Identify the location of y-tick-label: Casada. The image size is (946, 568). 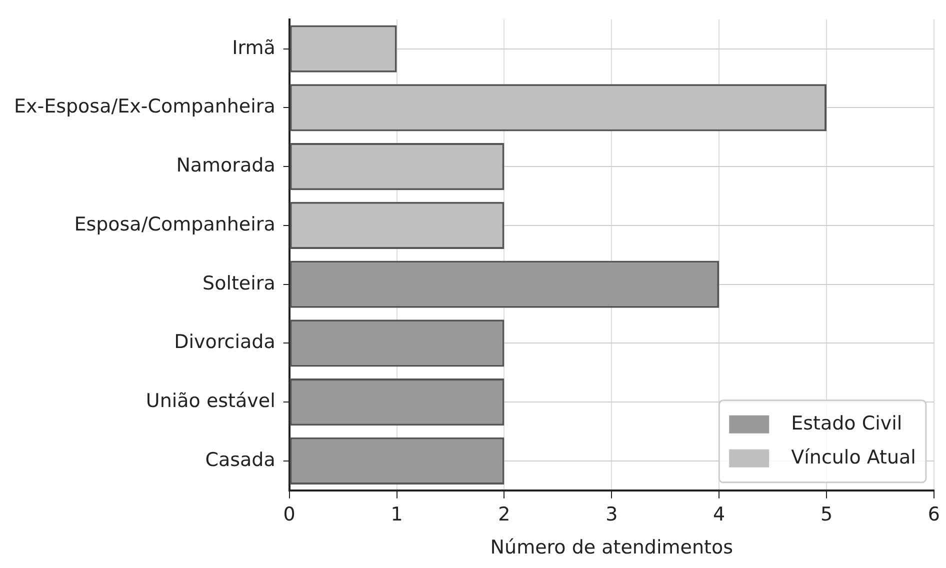
(240, 459).